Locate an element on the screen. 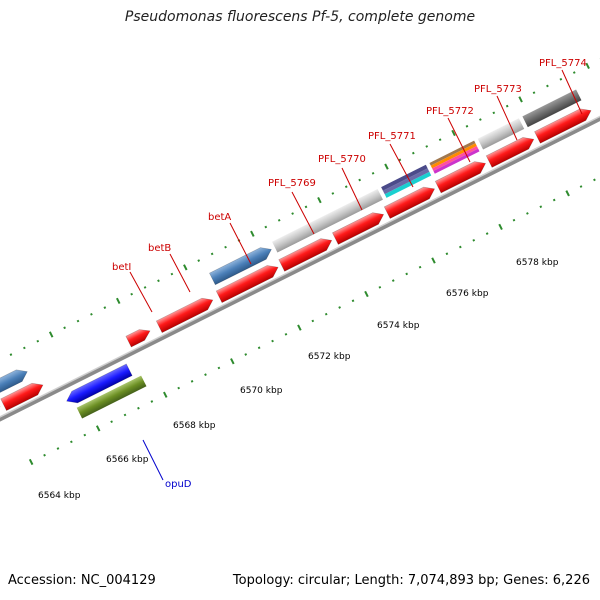 The image size is (600, 600). pfl5774-leader is located at coordinates (572, 92).